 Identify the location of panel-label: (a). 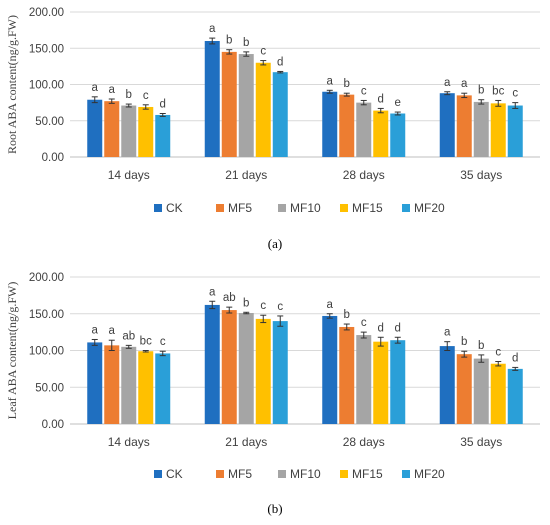
(275, 243).